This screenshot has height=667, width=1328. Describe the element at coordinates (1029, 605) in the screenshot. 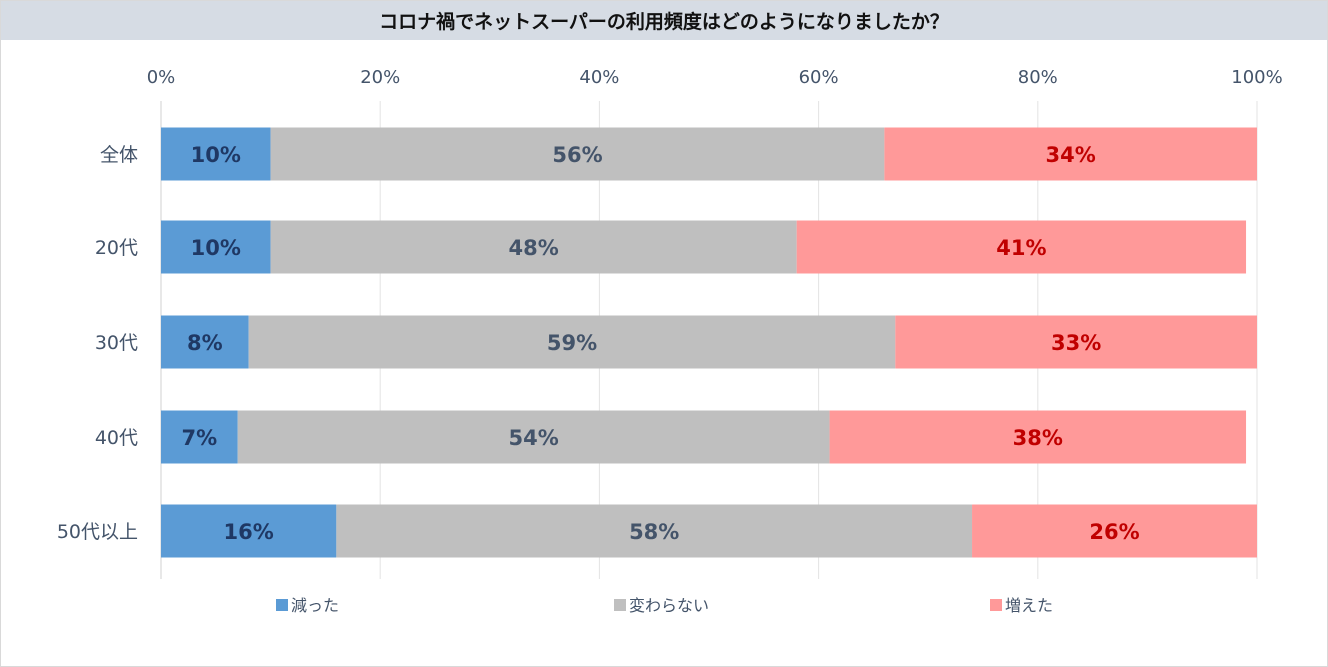

I see `legend-label: 増えた` at that location.